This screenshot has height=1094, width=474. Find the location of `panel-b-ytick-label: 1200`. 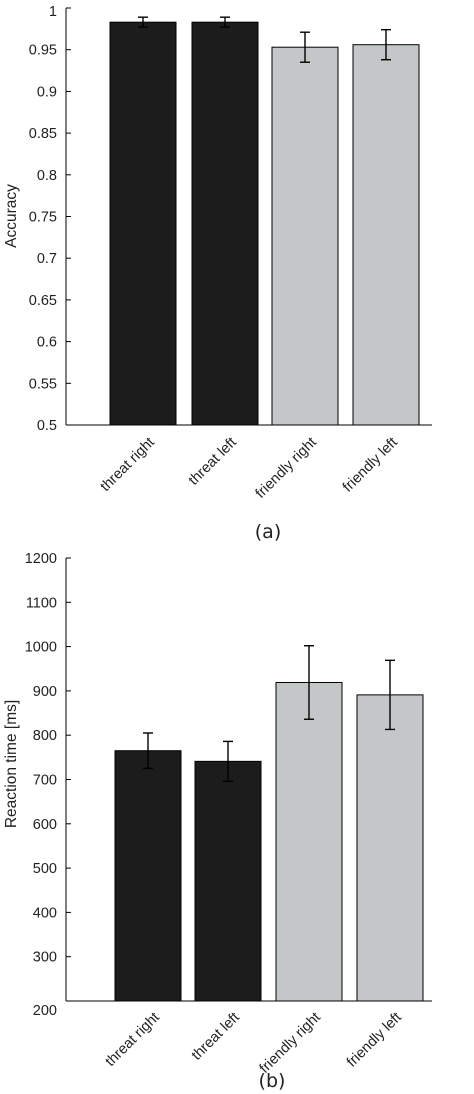

panel-b-ytick-label: 1200 is located at coordinates (41, 559).